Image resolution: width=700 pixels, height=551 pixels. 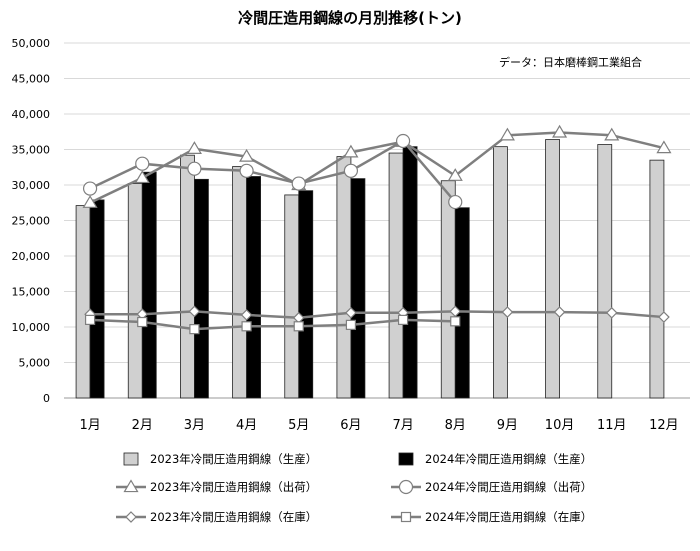 What do you see at coordinates (46, 398) in the screenshot?
I see `y-tick-label: 0` at bounding box center [46, 398].